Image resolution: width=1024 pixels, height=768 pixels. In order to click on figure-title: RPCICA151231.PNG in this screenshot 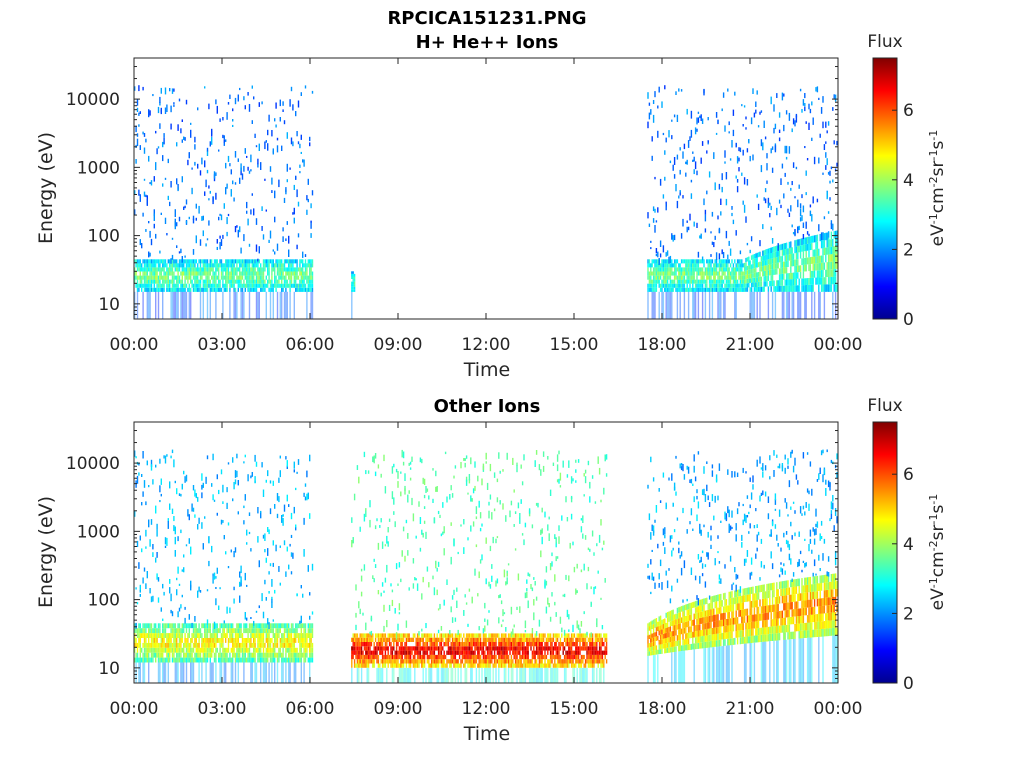, I will do `click(486, 18)`.